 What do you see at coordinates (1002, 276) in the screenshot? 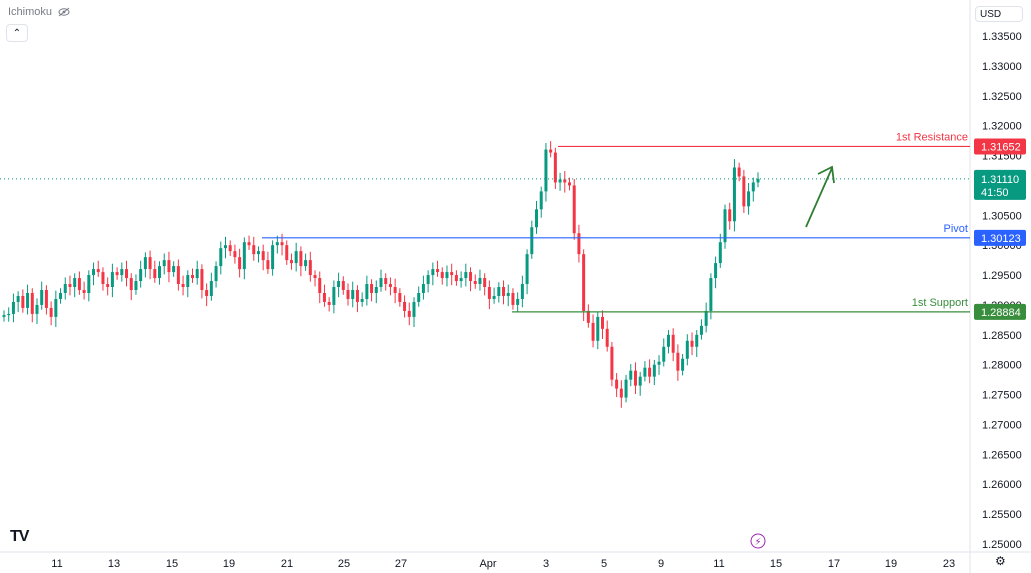
I see `y-tick-label: 1.29500` at bounding box center [1002, 276].